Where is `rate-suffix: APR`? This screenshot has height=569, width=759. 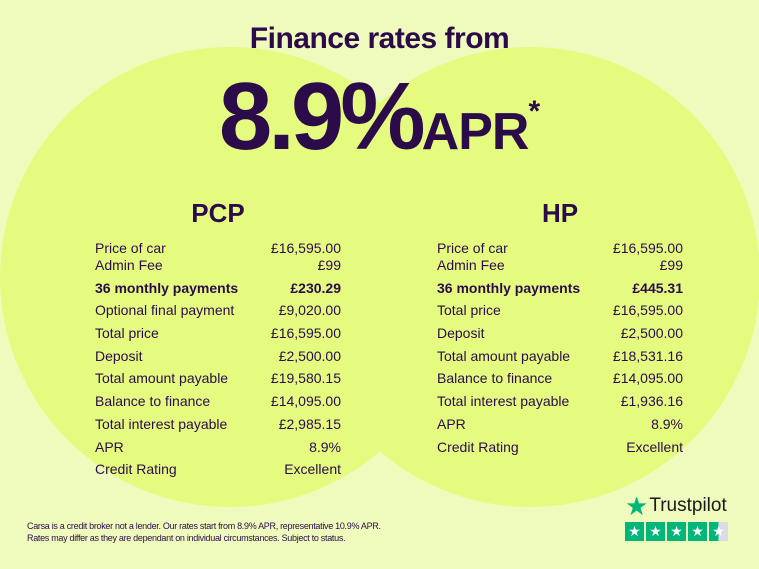
rate-suffix: APR is located at coordinates (475, 132).